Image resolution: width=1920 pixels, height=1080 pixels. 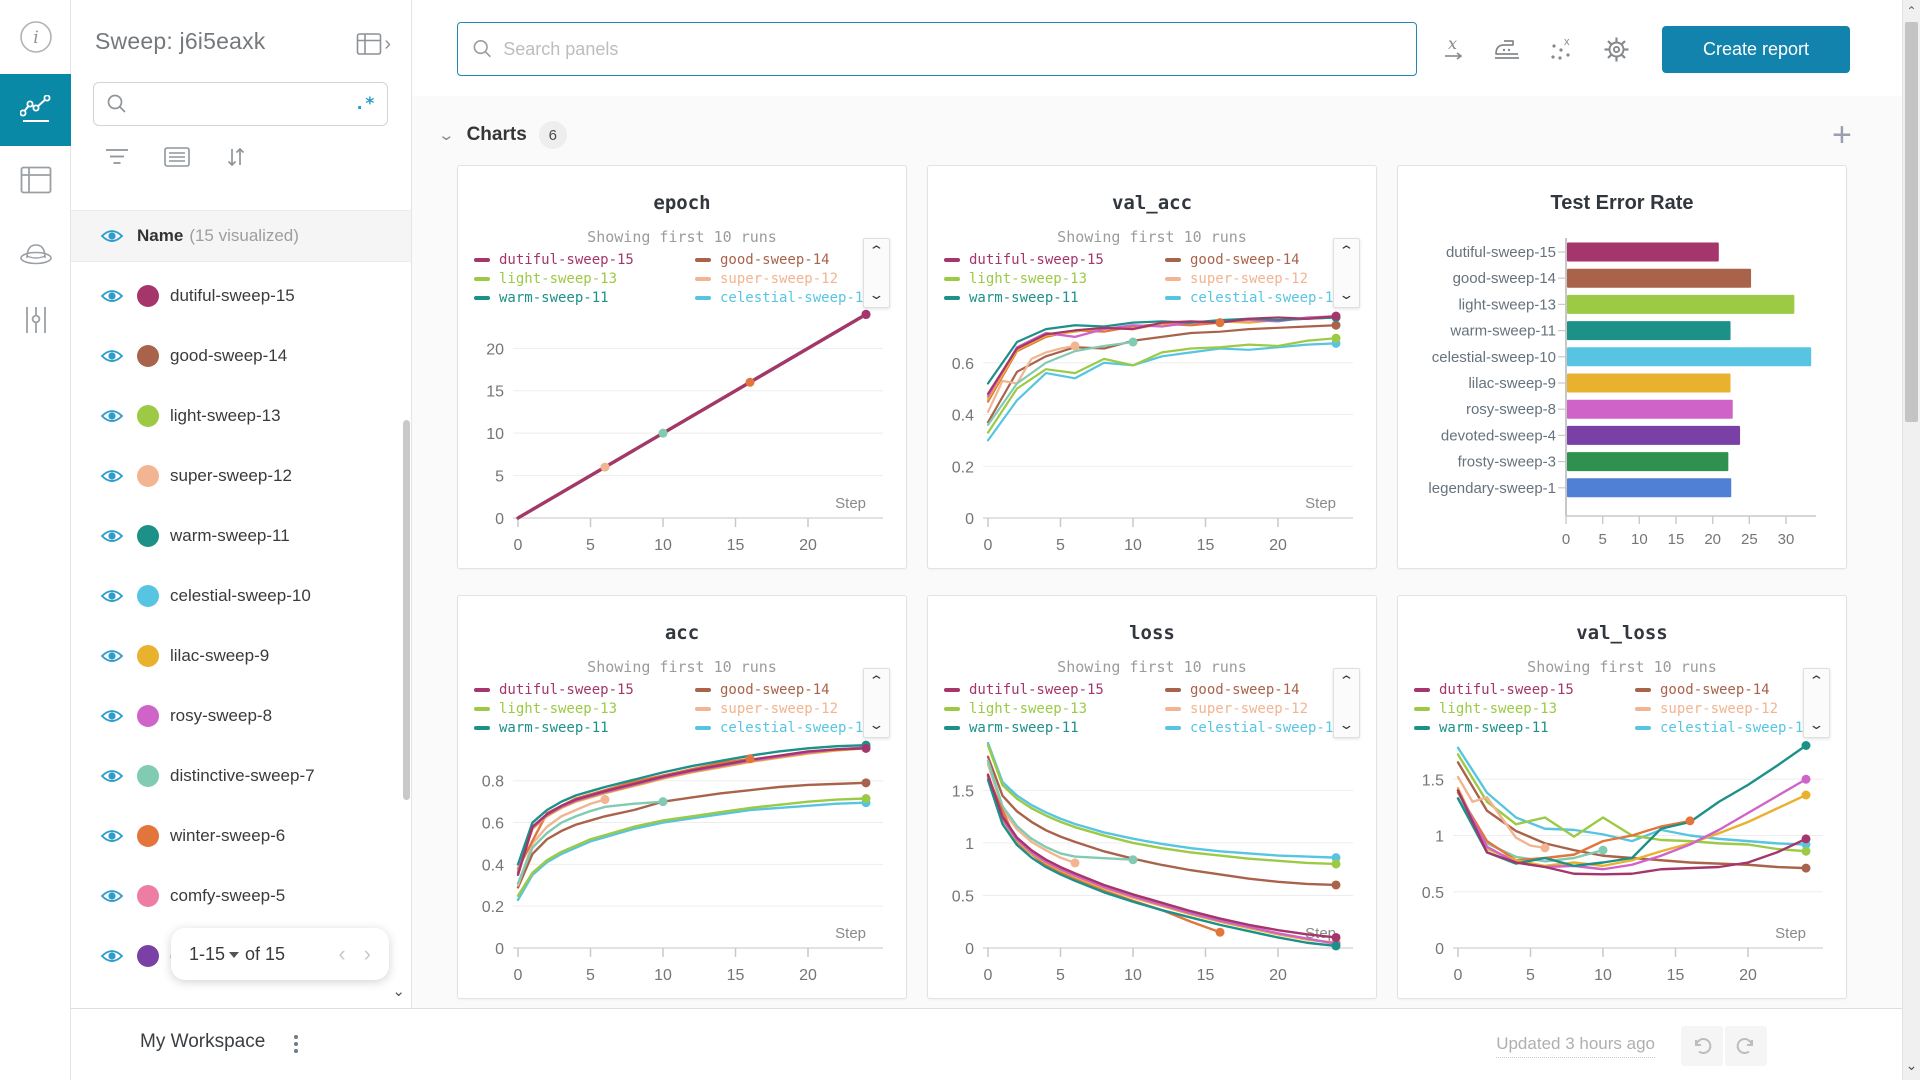 I want to click on expand-table-button: ›, so click(x=373, y=44).